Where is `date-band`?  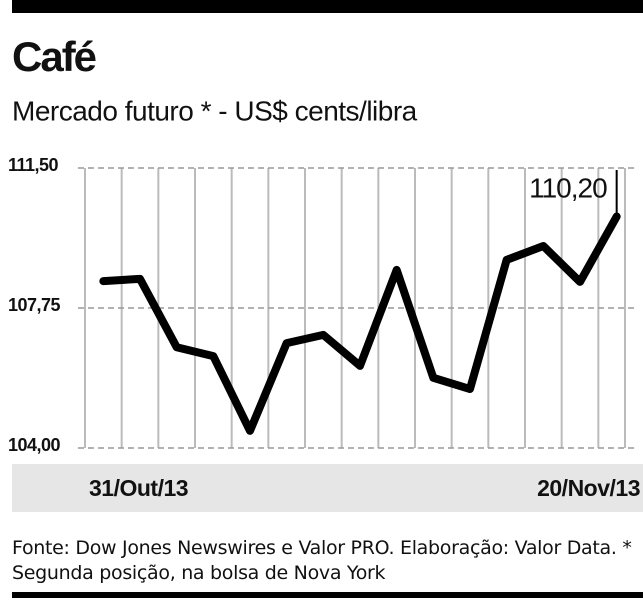
date-band is located at coordinates (327, 488).